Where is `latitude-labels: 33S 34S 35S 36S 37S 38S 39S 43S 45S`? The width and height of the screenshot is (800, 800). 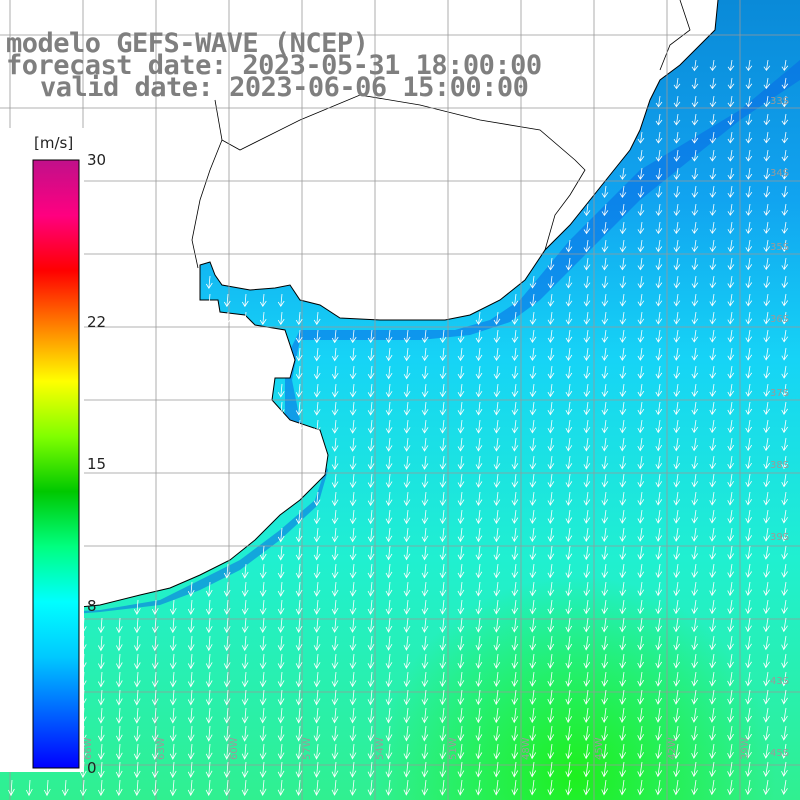 latitude-labels: 33S 34S 35S 36S 37S 38S 39S 43S 45S is located at coordinates (779, 427).